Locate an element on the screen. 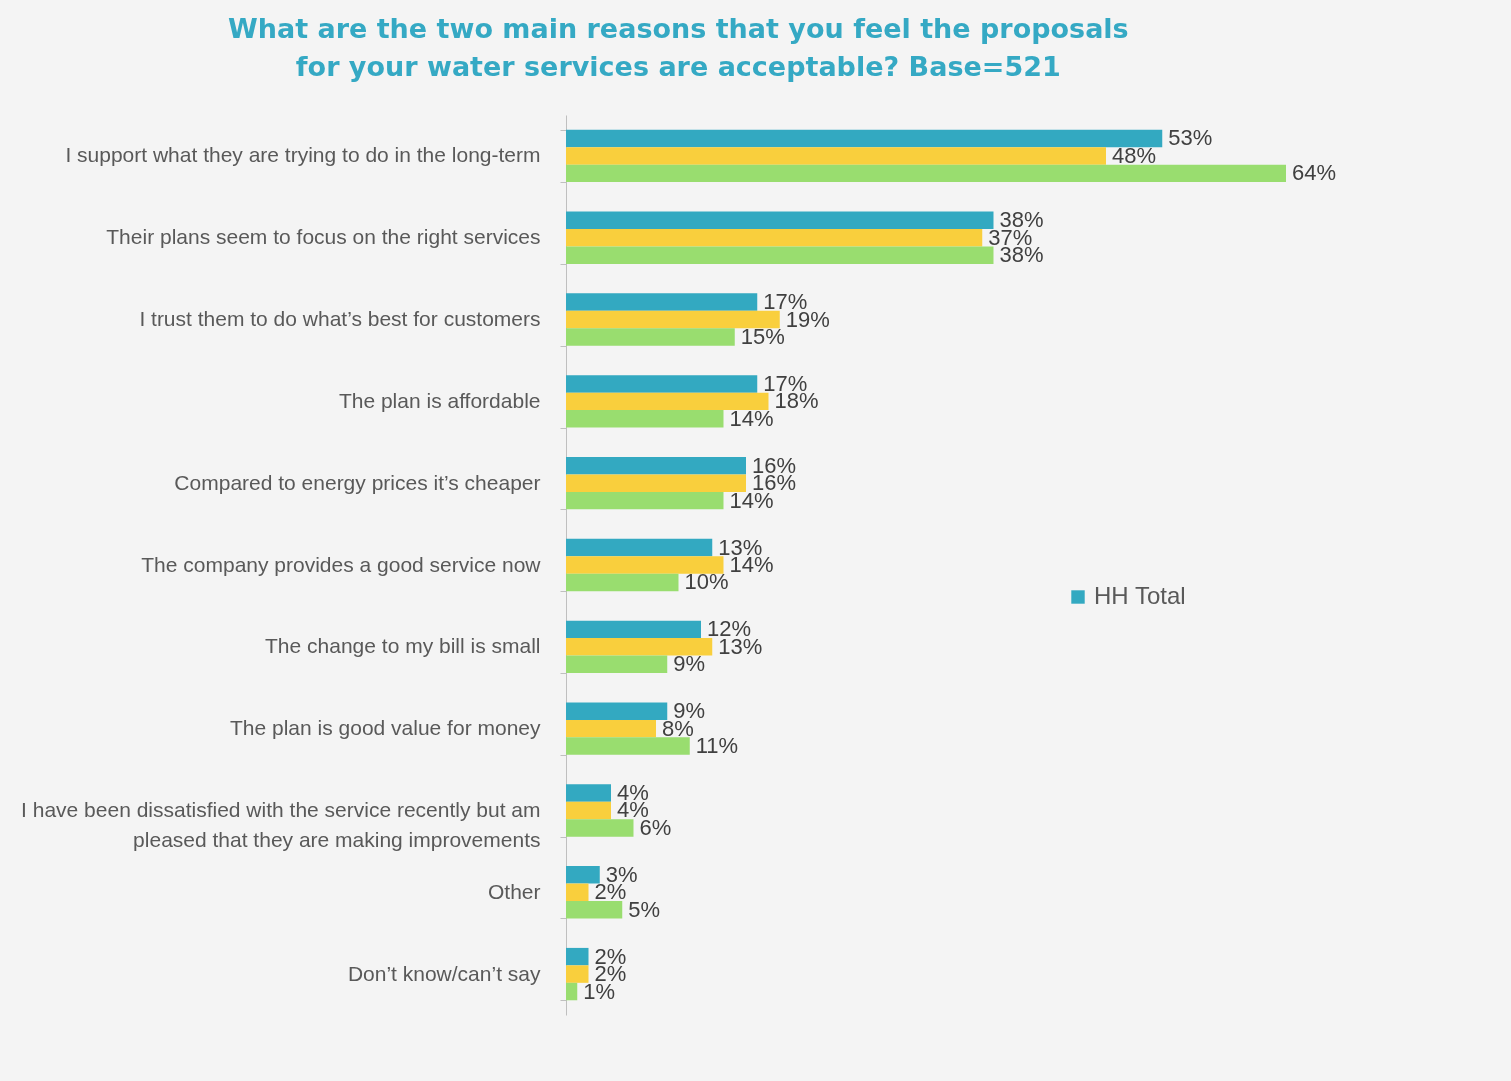 This screenshot has width=1511, height=1081. y-tick-label: The change to my bill is small is located at coordinates (403, 646).